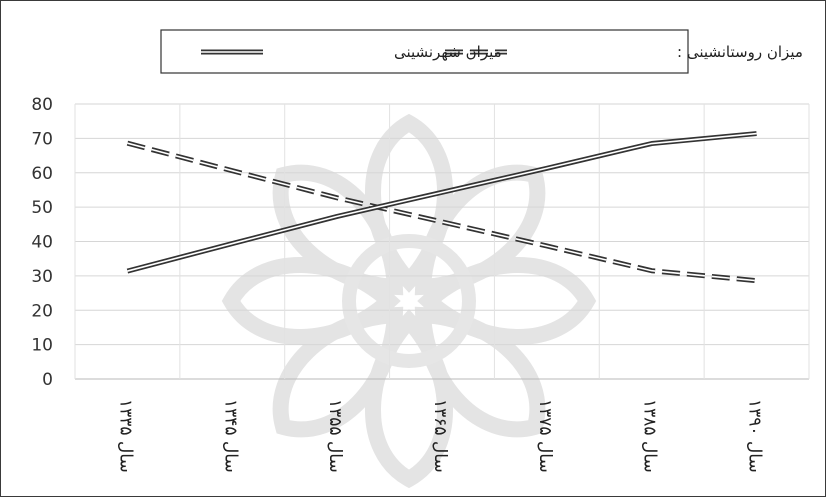 The width and height of the screenshot is (826, 497). Describe the element at coordinates (42, 105) in the screenshot. I see `y-tick-label: 80` at that location.